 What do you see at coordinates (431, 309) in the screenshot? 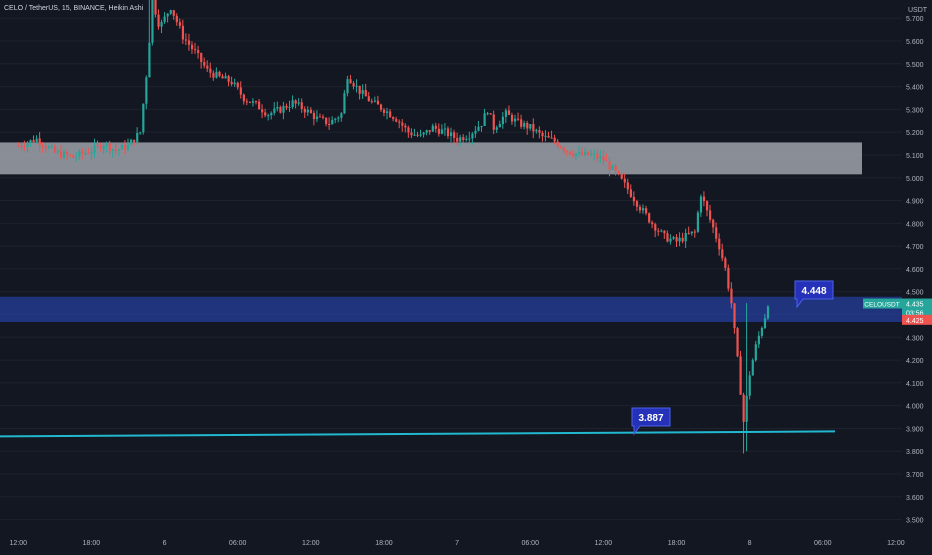
I see `zone-support` at bounding box center [431, 309].